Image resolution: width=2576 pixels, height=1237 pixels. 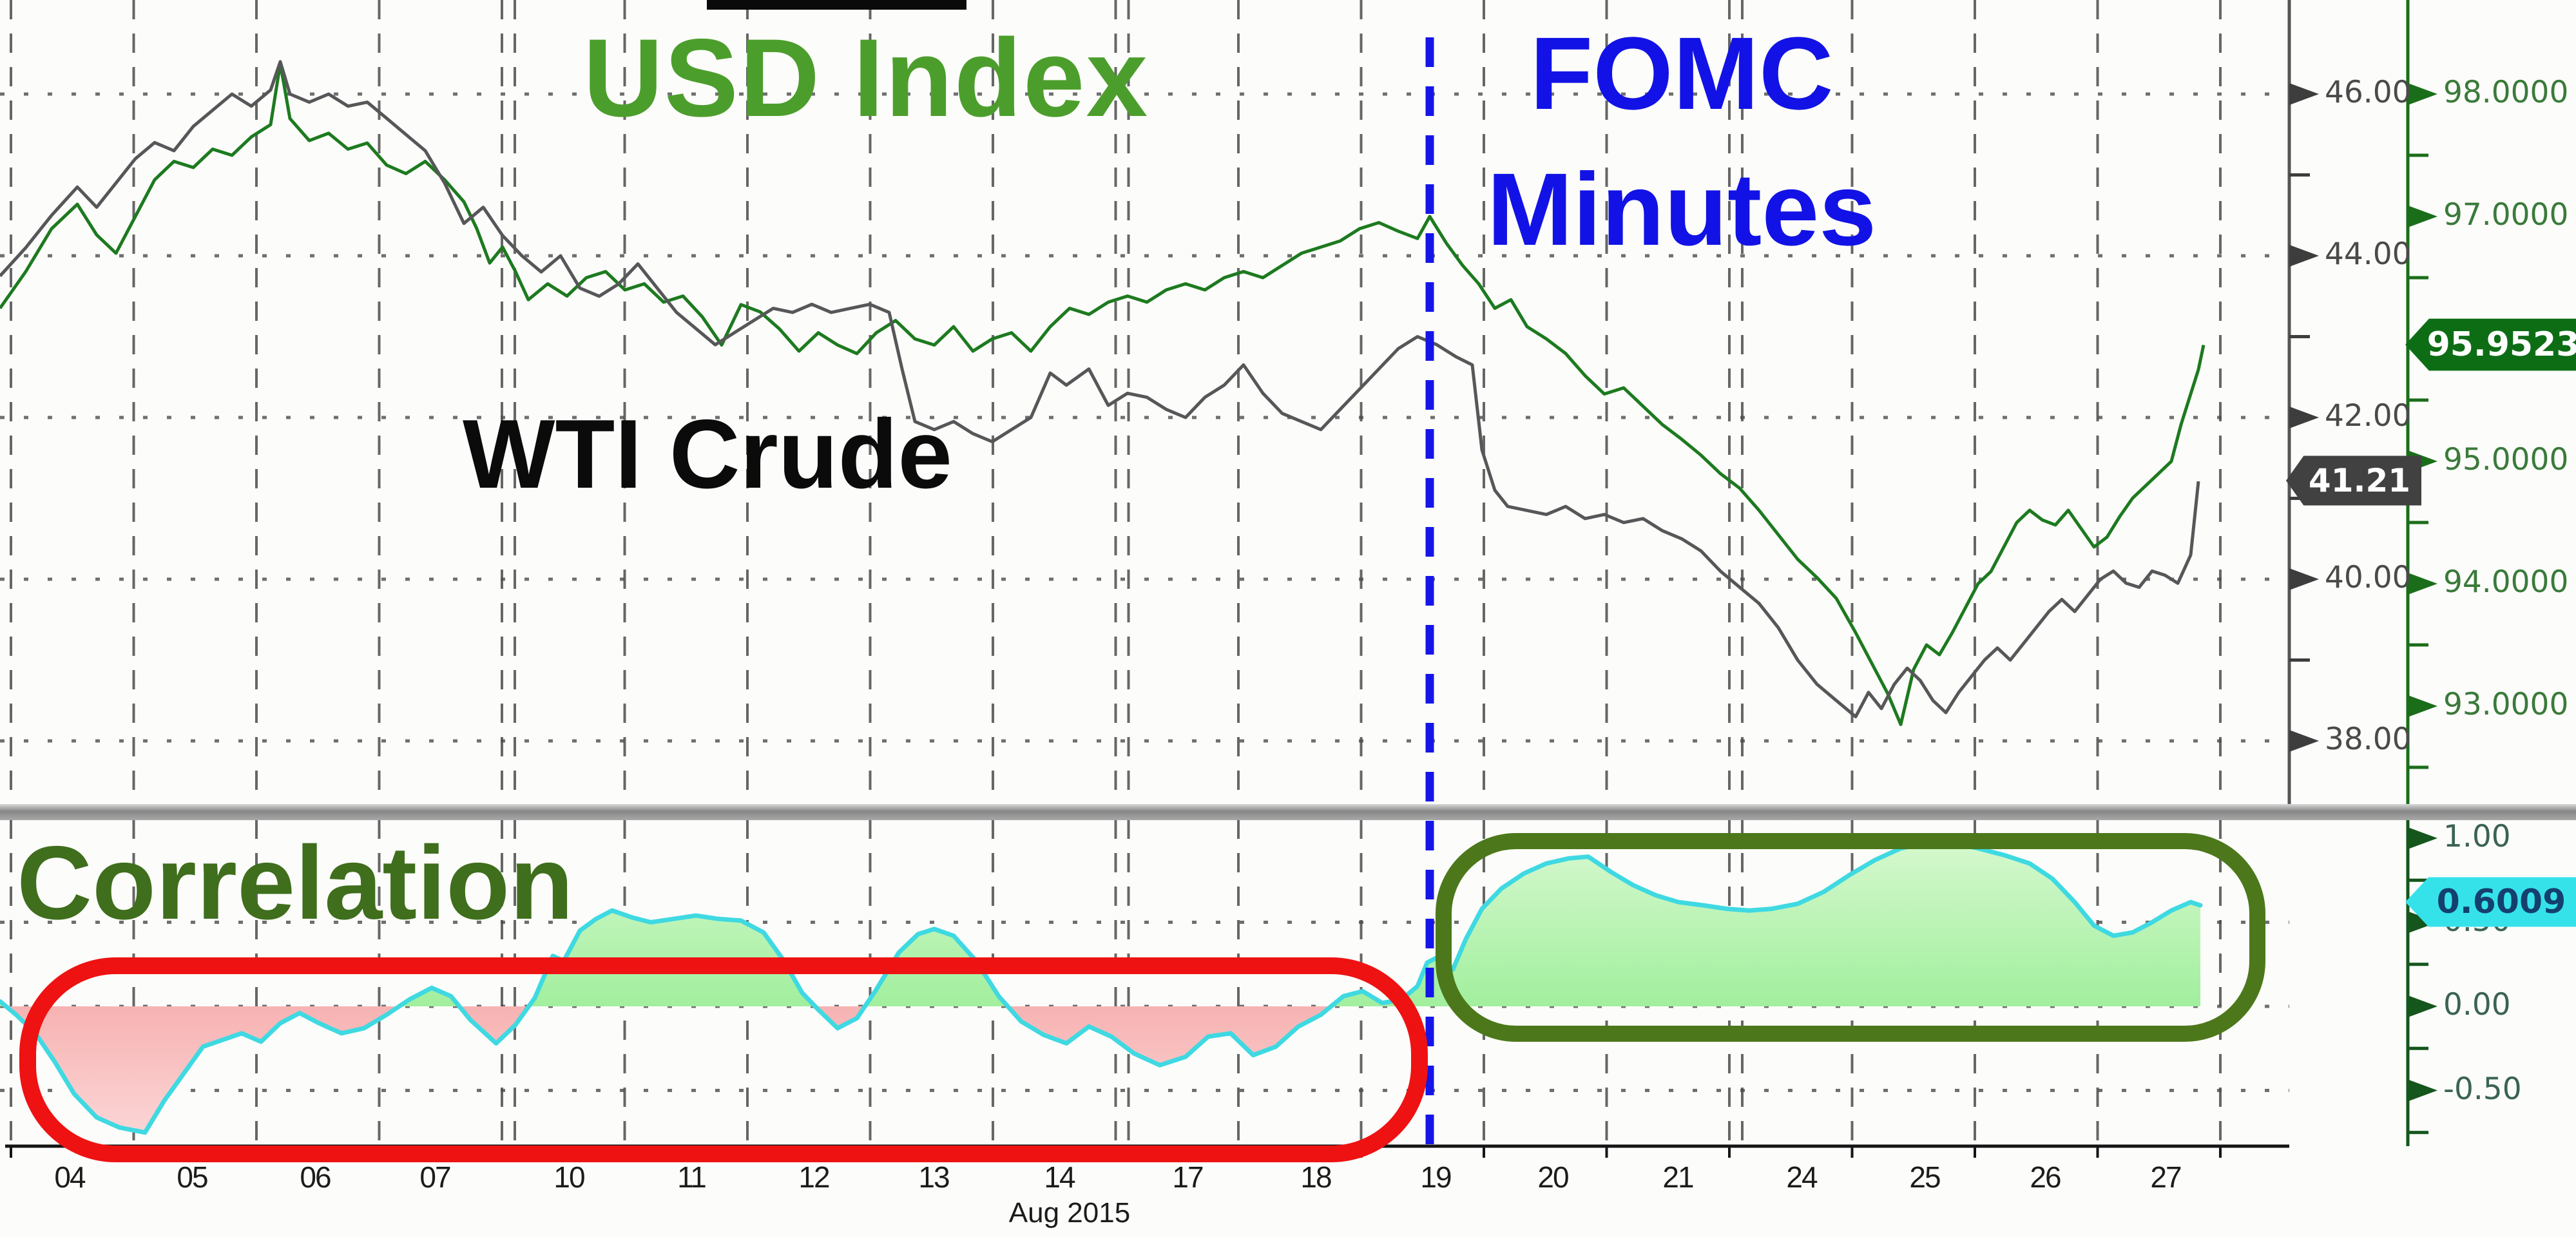 I want to click on date-axis-label: 13, so click(x=934, y=1177).